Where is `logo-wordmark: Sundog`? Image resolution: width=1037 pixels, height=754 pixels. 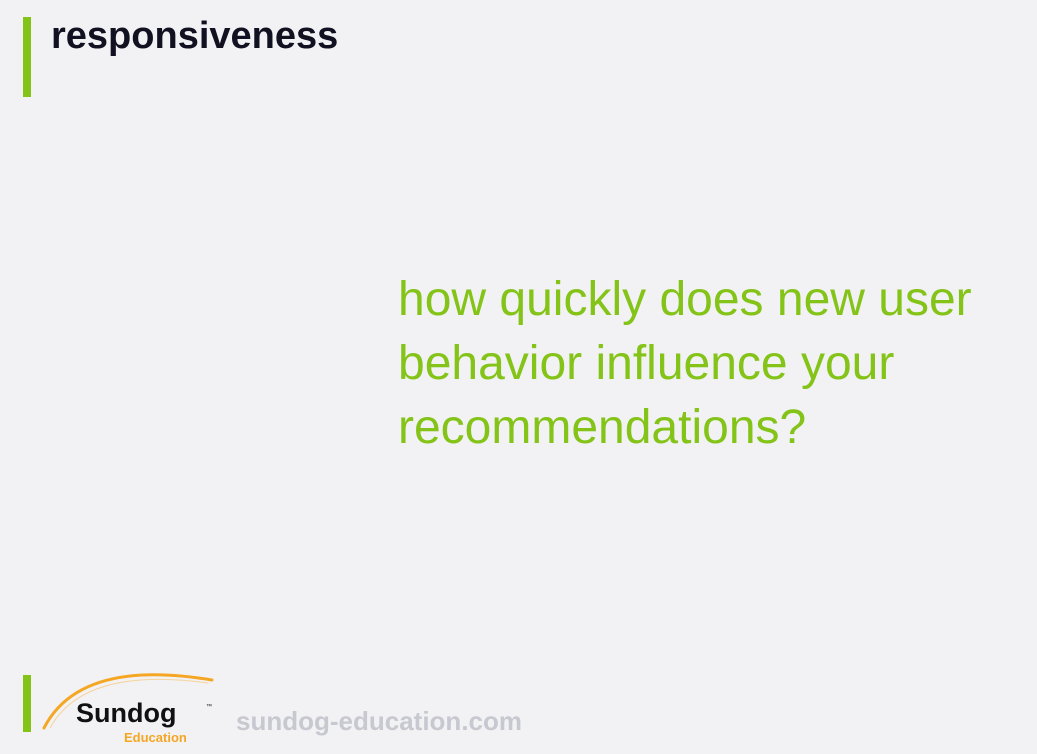
logo-wordmark: Sundog is located at coordinates (126, 713).